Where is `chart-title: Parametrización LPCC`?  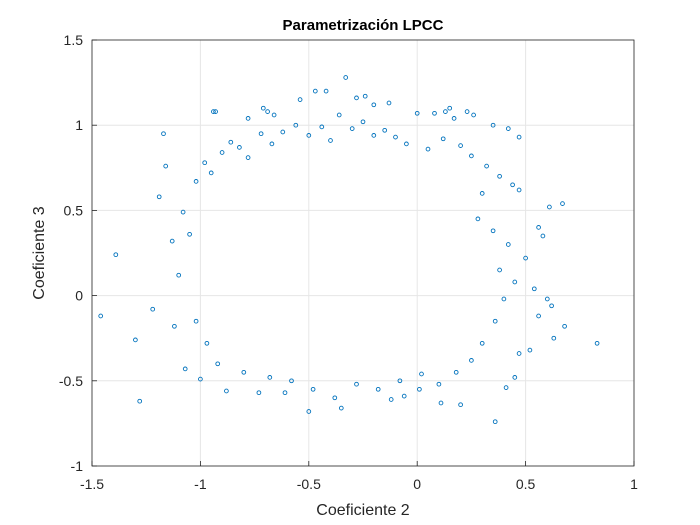
chart-title: Parametrización LPCC is located at coordinates (363, 25).